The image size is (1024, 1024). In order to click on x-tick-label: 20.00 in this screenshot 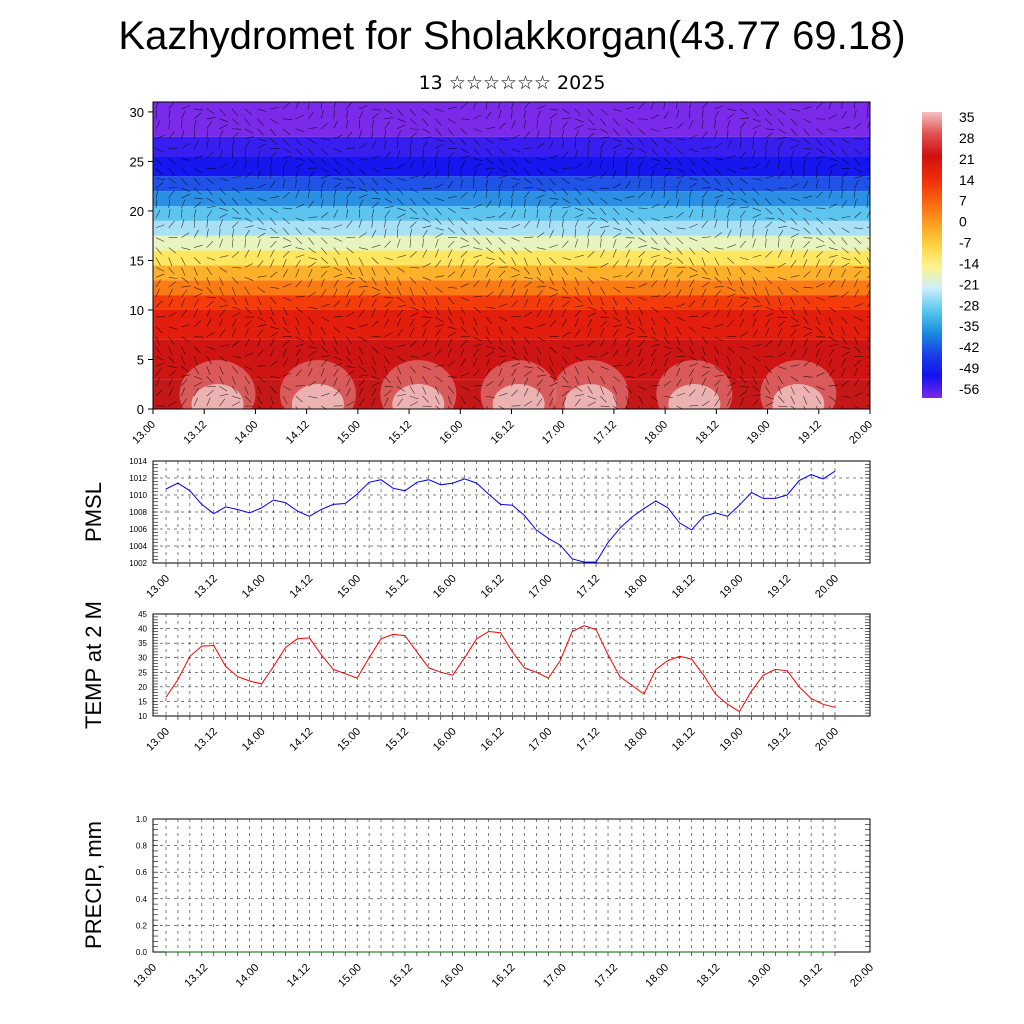, I will do `click(861, 433)`.